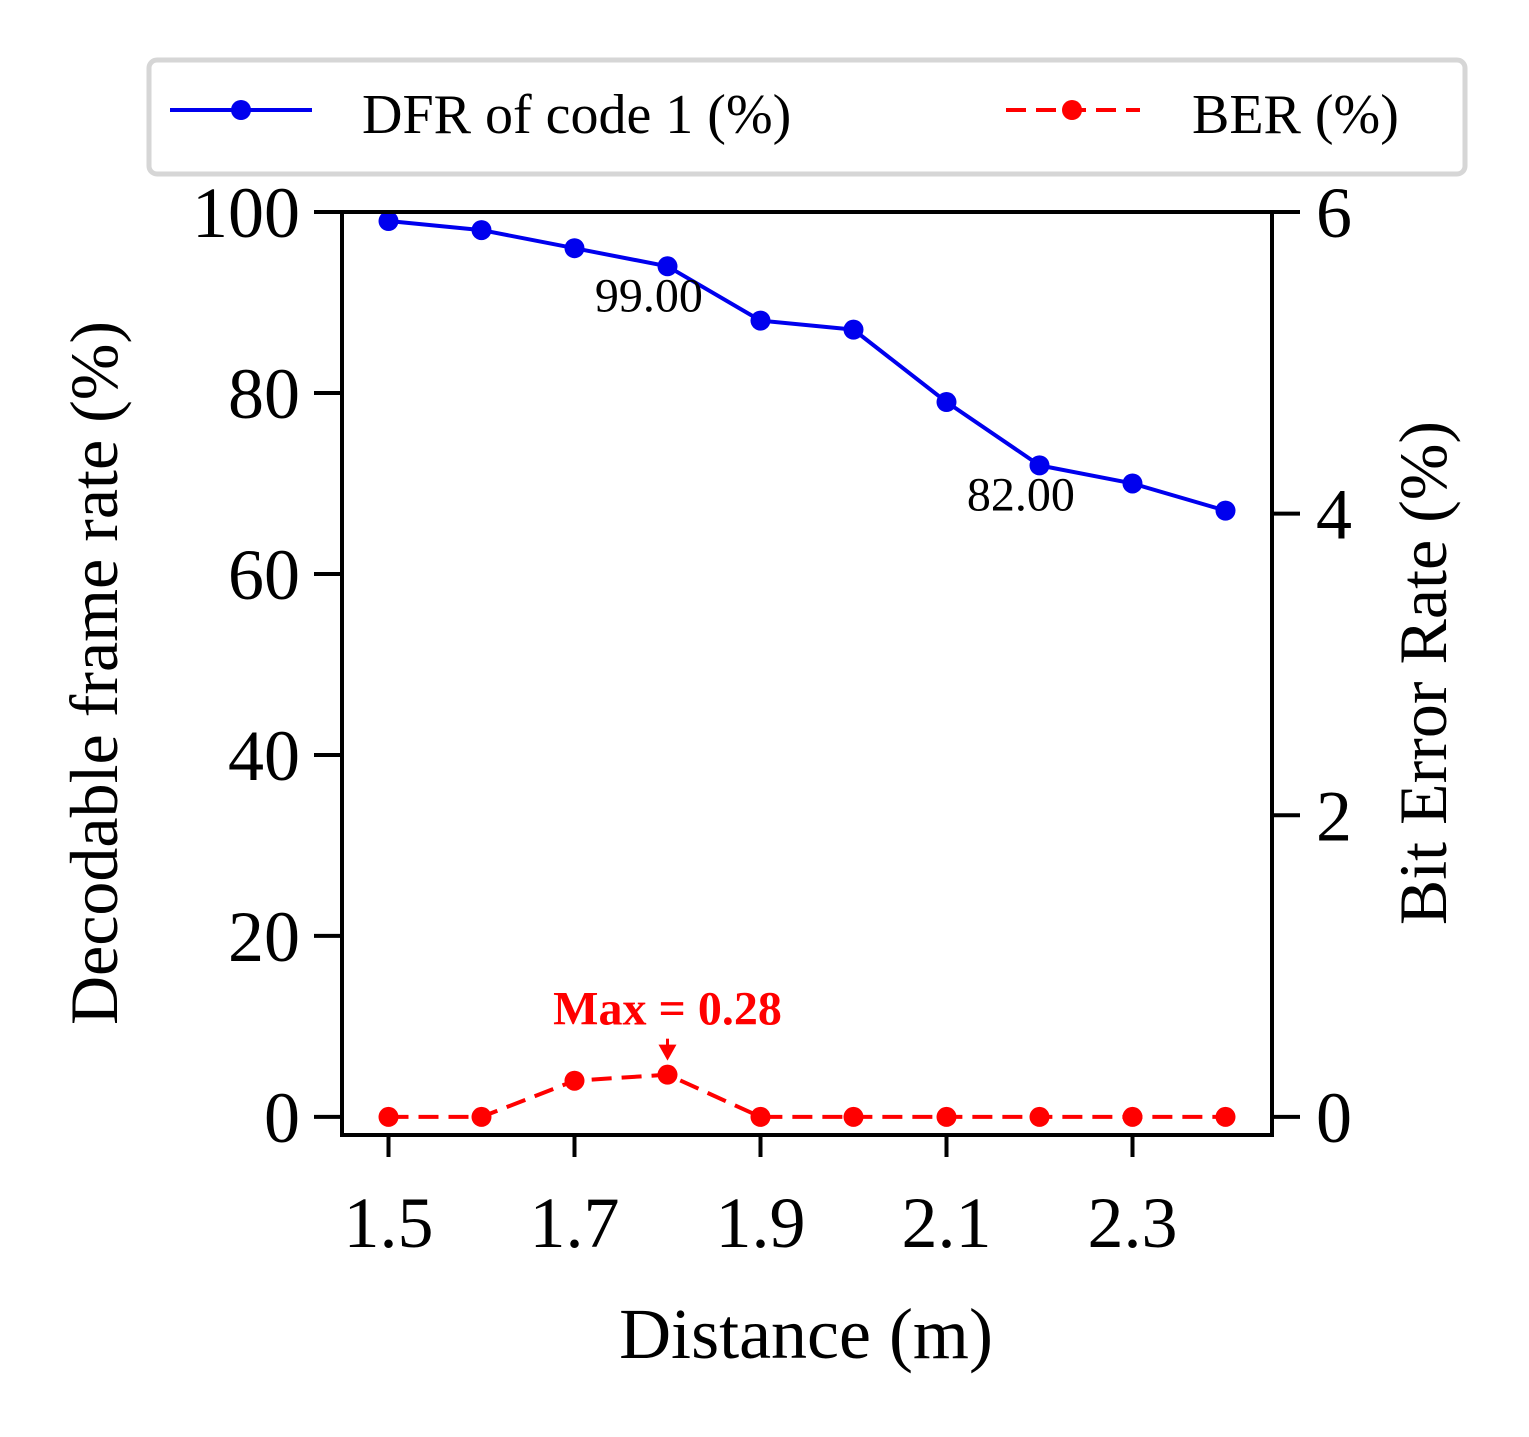 This screenshot has width=1529, height=1437. Describe the element at coordinates (806, 1334) in the screenshot. I see `x-axis-title: Distance (m)` at that location.